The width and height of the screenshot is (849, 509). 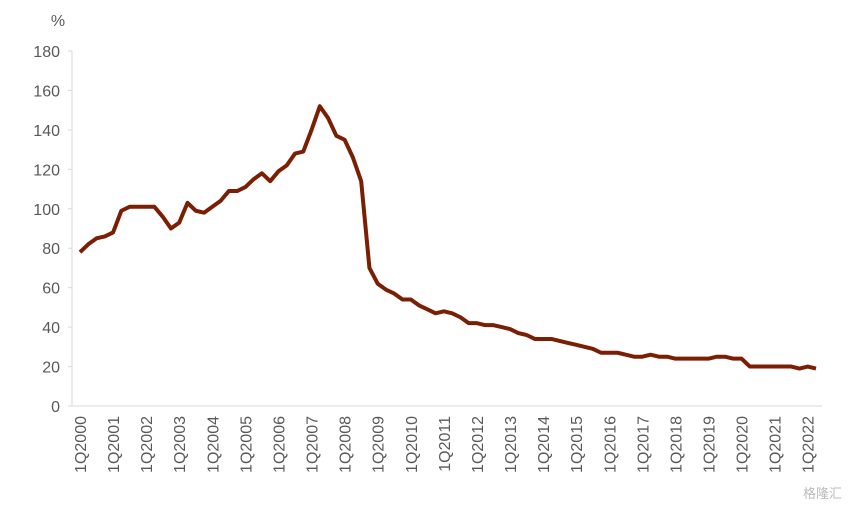 What do you see at coordinates (577, 444) in the screenshot?
I see `x-tick-label: 1Q2015` at bounding box center [577, 444].